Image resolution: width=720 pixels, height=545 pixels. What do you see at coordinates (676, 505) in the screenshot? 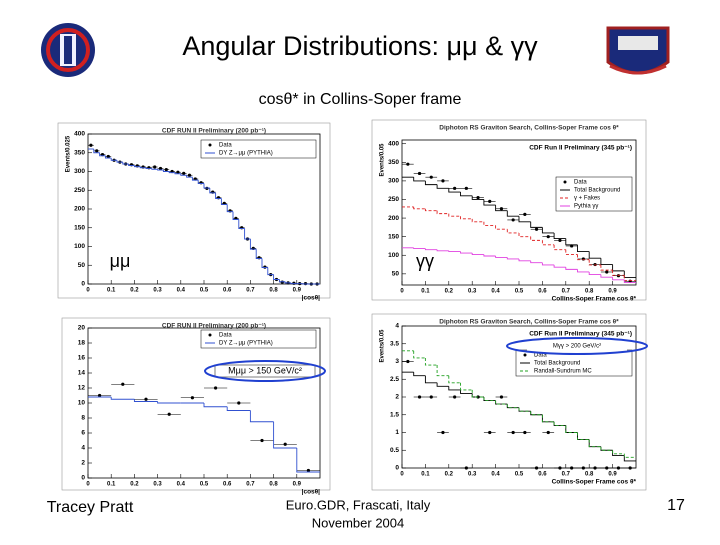
I see `page-number: 17` at bounding box center [676, 505].